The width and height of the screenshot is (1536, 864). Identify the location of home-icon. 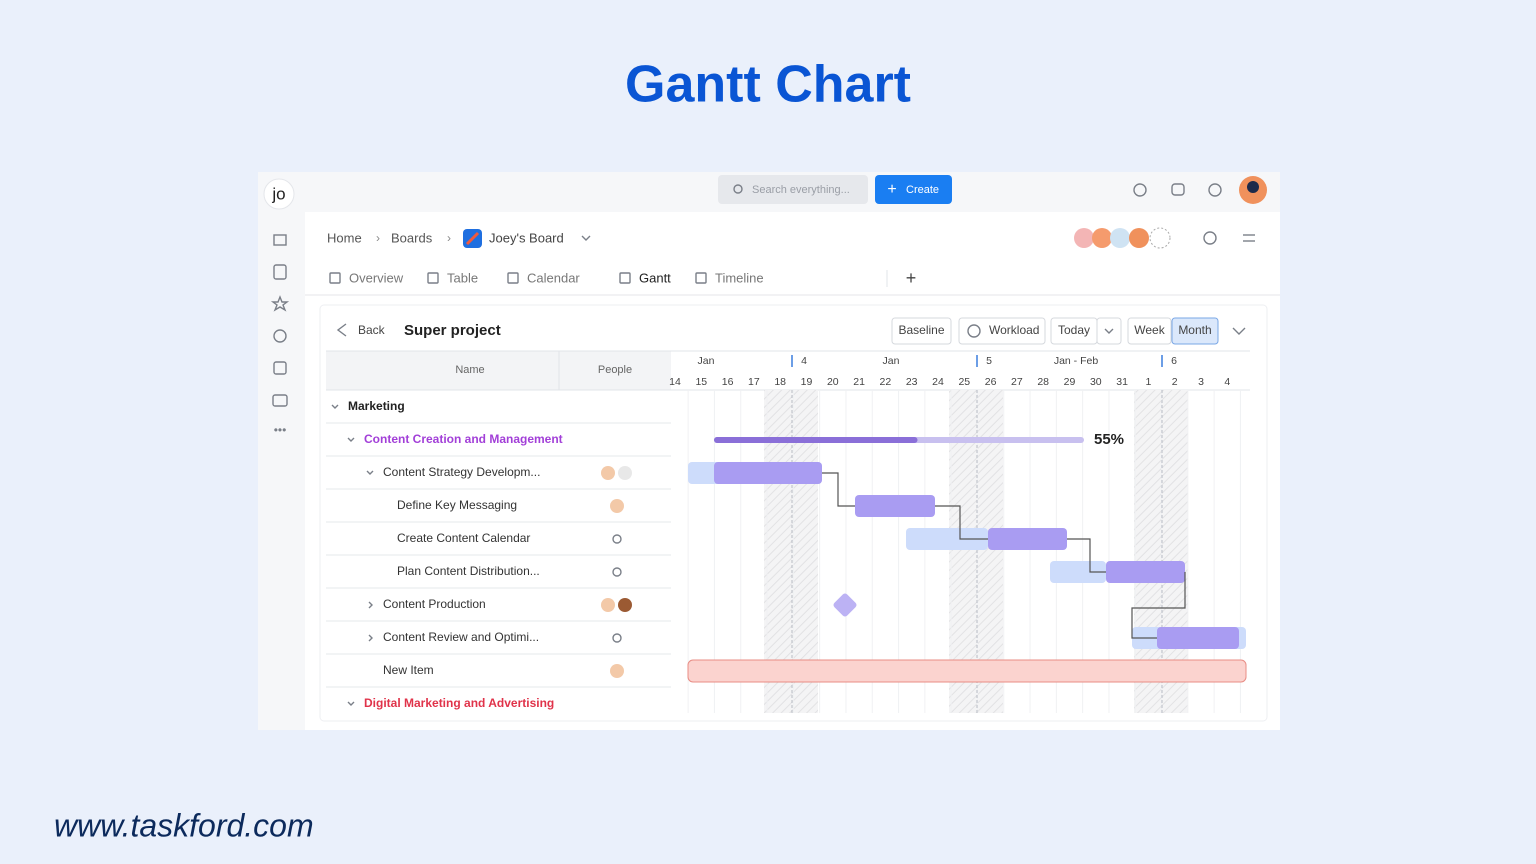
(280, 240).